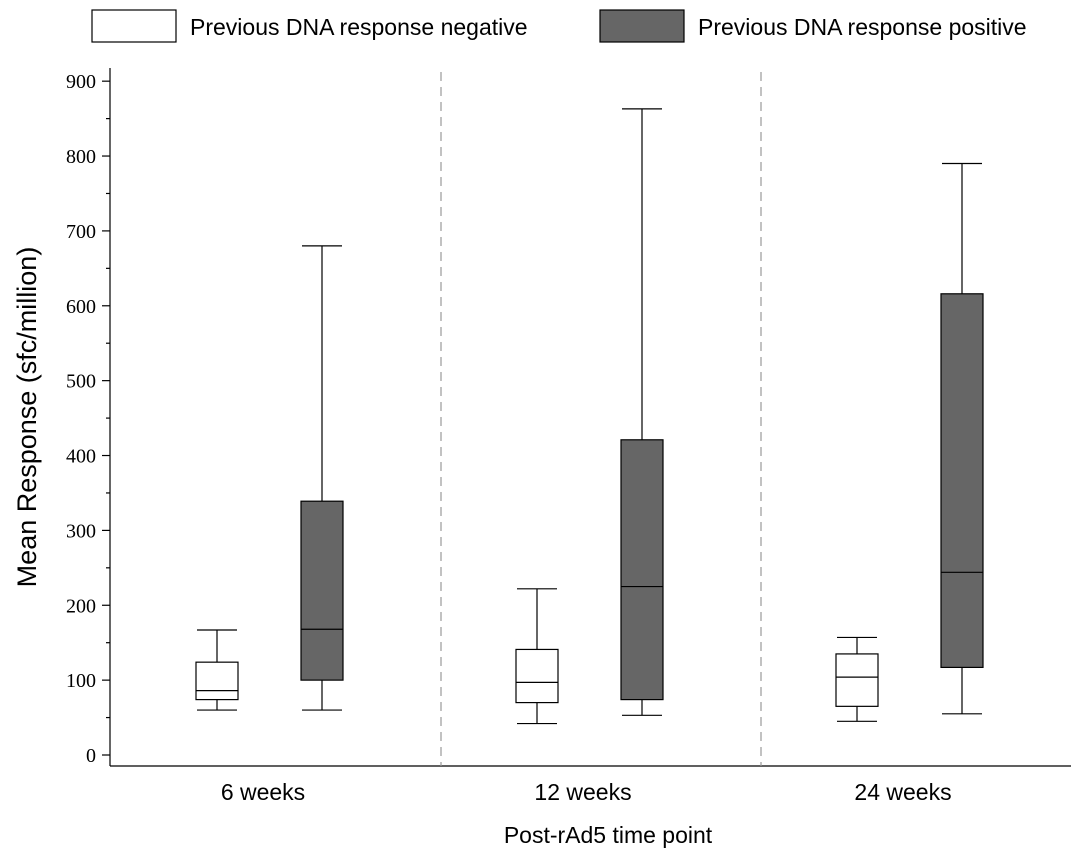  What do you see at coordinates (81, 232) in the screenshot?
I see `y-tick-label: 700` at bounding box center [81, 232].